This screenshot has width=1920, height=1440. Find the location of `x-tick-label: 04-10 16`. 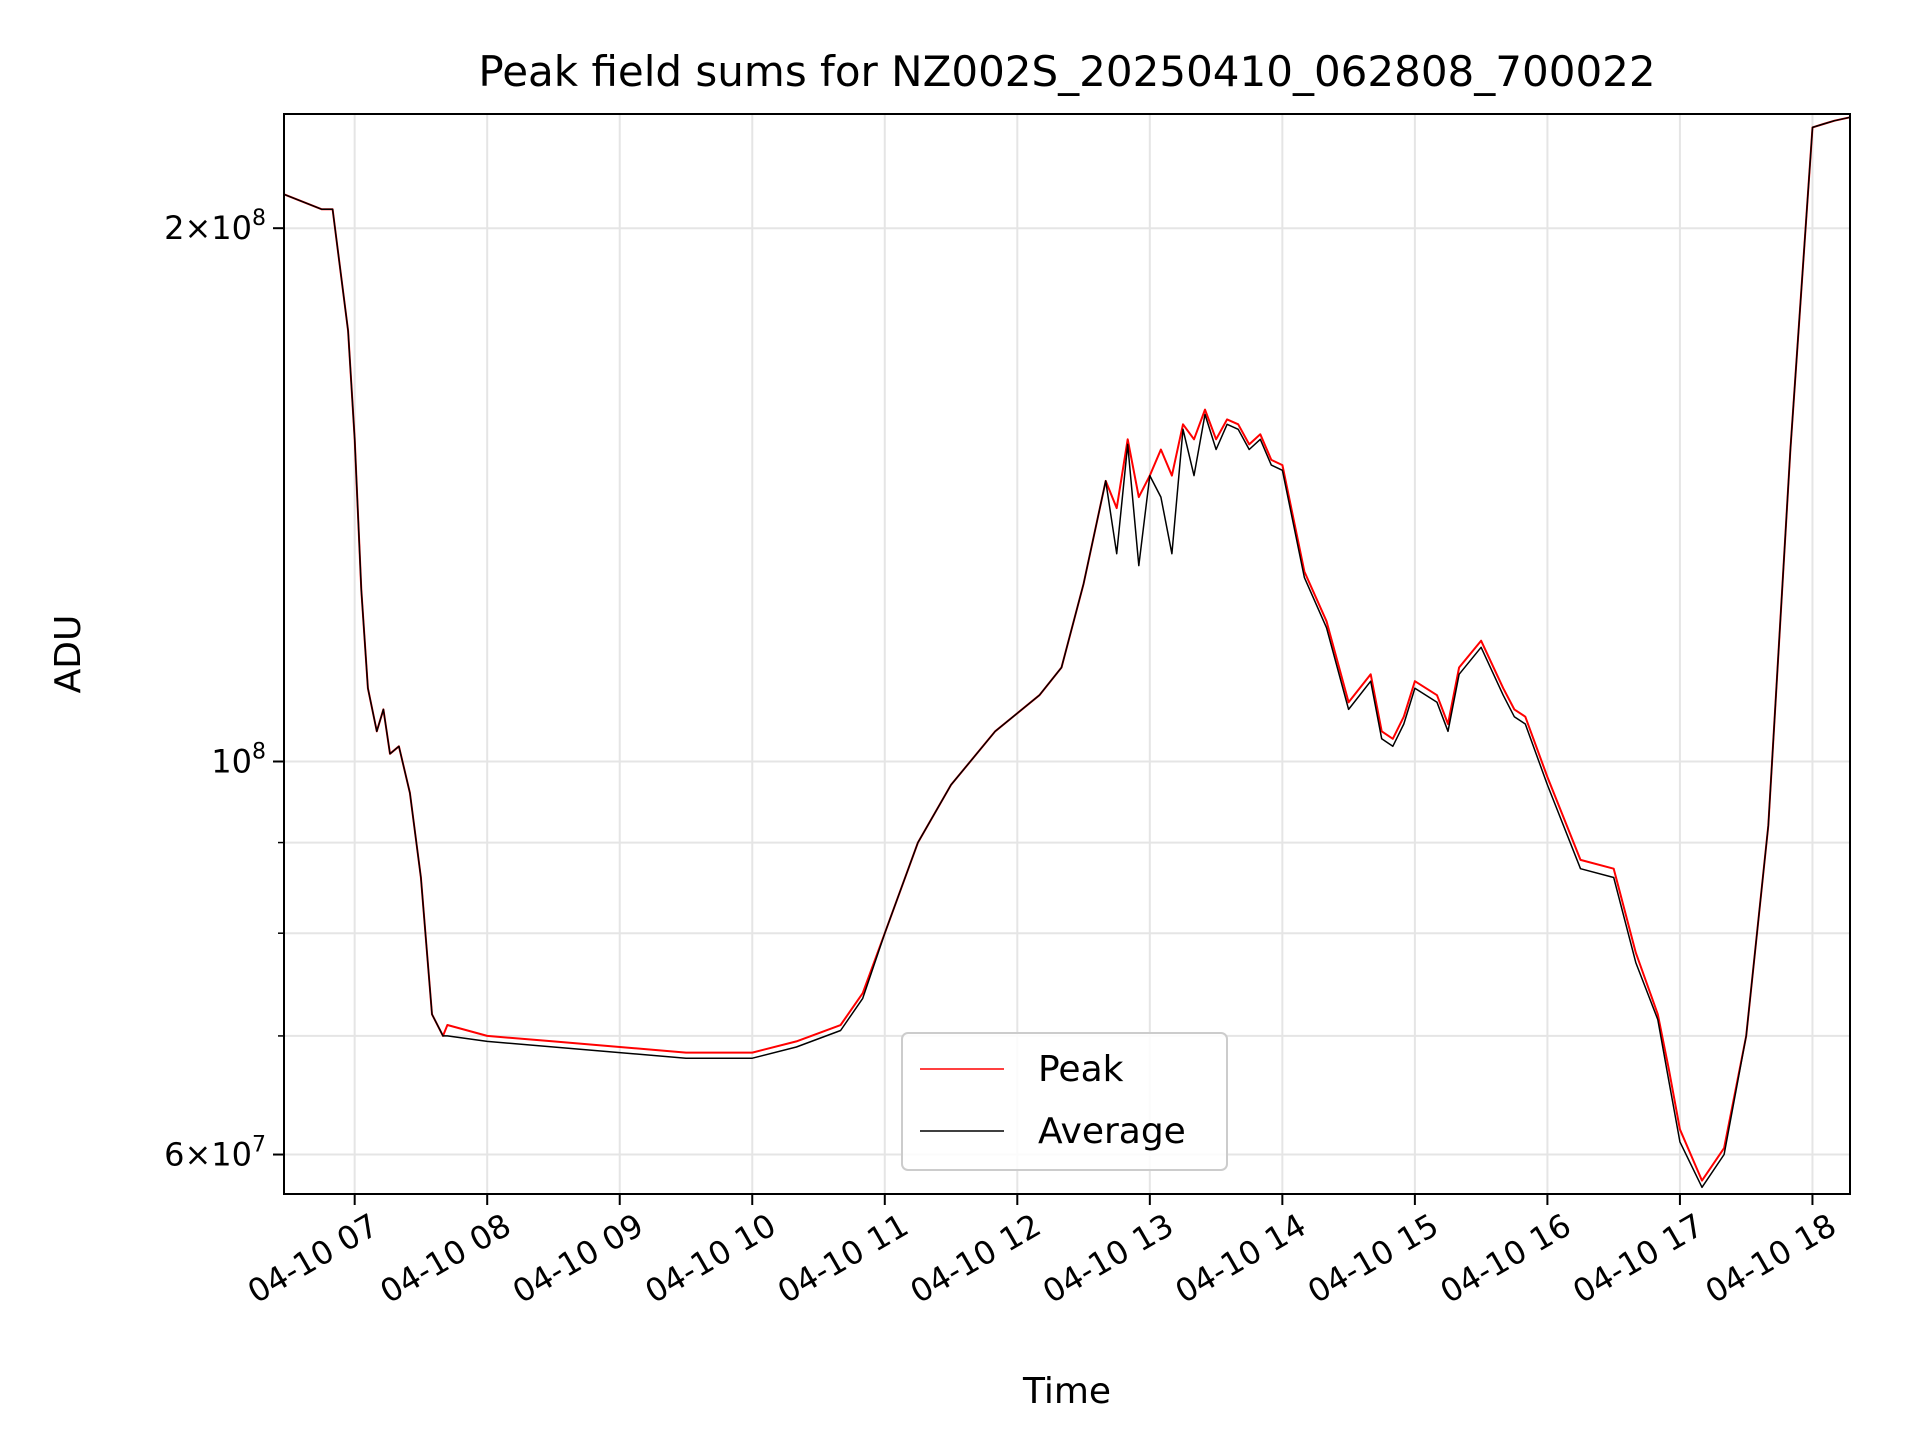

x-tick-label: 04-10 16 is located at coordinates (1506, 1258).